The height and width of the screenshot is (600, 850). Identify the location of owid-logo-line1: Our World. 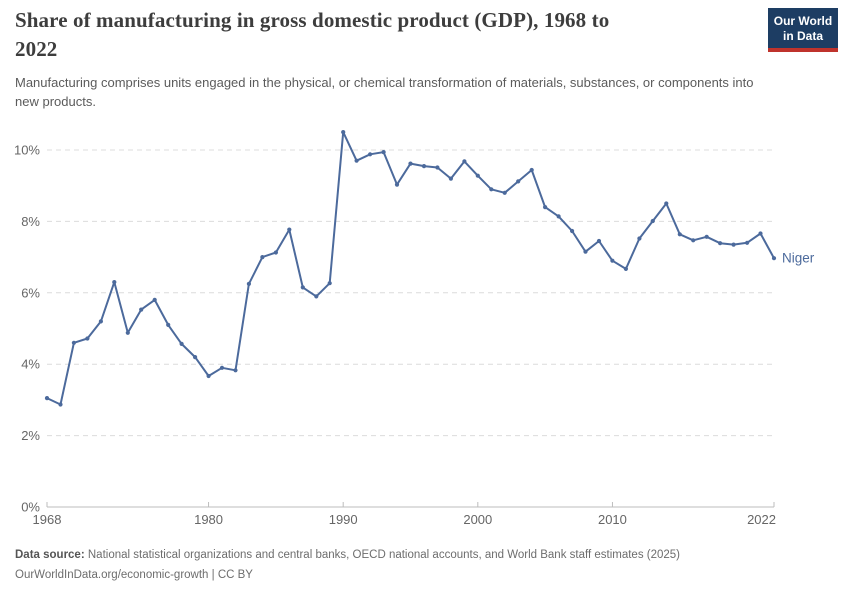
(803, 21).